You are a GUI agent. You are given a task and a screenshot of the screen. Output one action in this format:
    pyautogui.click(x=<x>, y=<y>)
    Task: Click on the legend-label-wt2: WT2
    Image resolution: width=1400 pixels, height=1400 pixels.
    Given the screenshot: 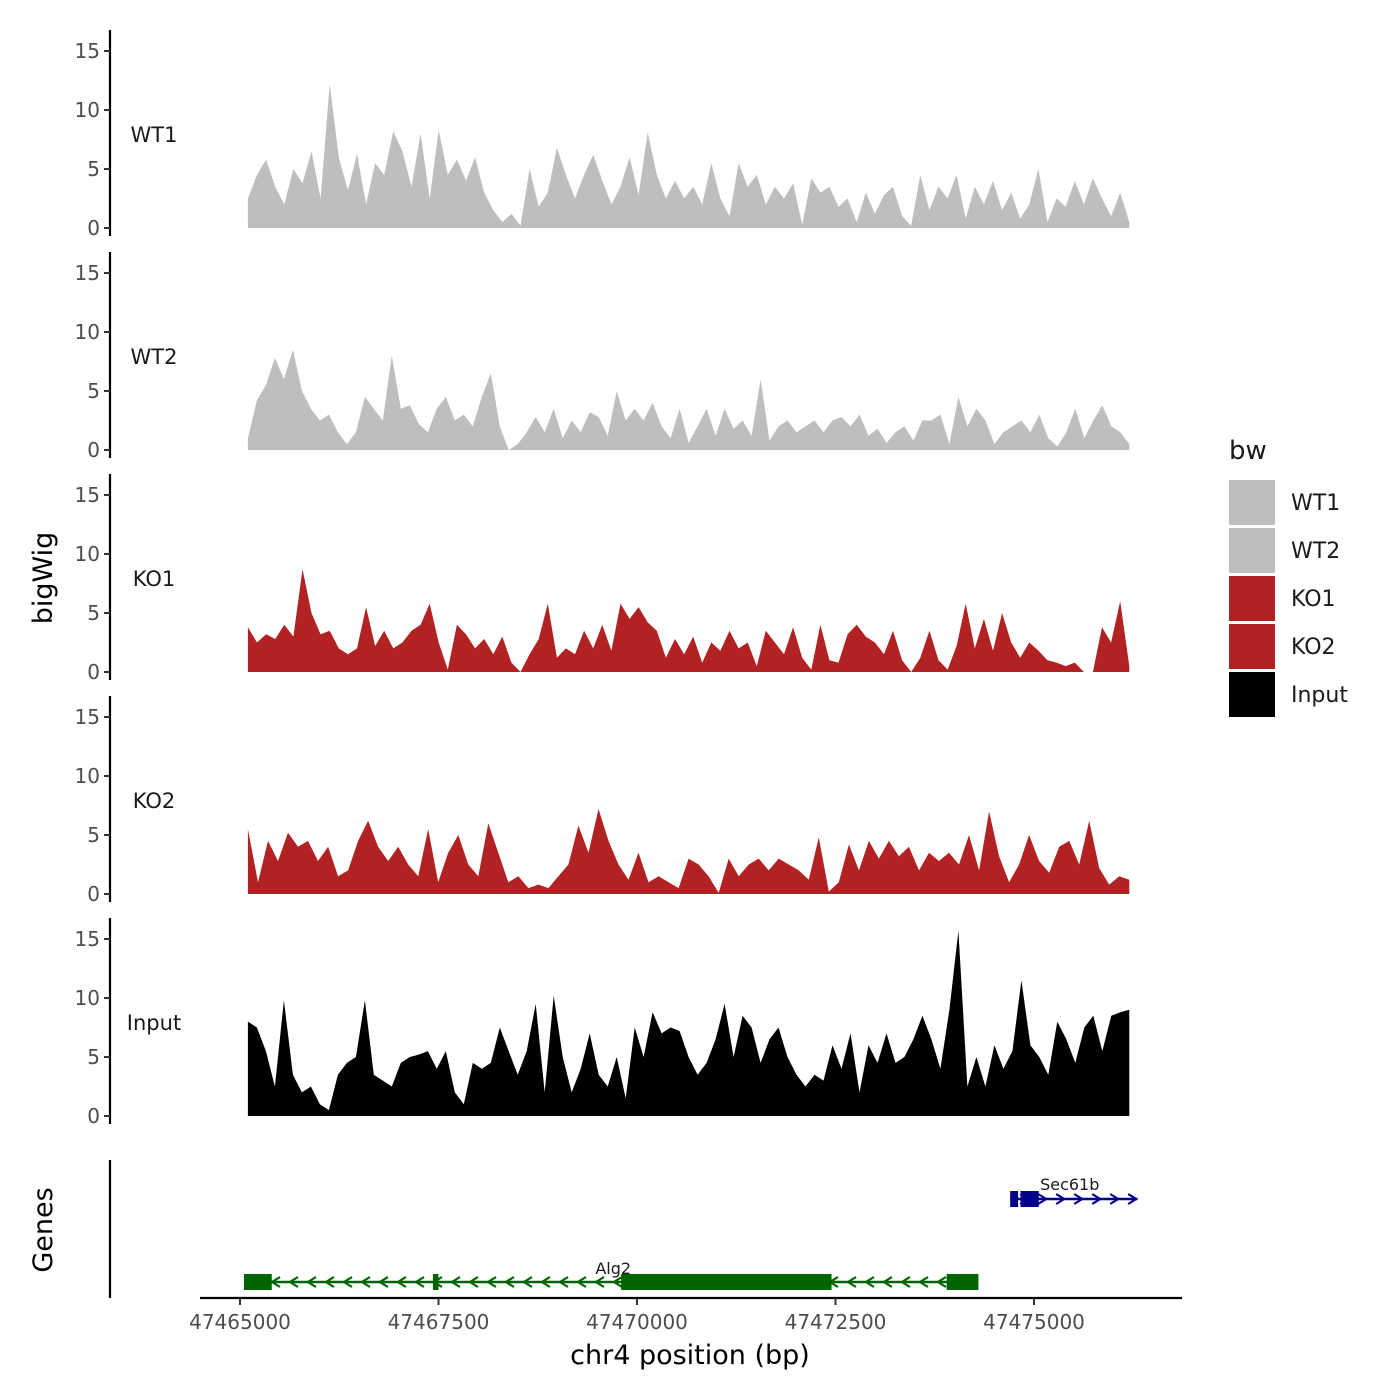 What is the action you would take?
    pyautogui.click(x=1315, y=551)
    